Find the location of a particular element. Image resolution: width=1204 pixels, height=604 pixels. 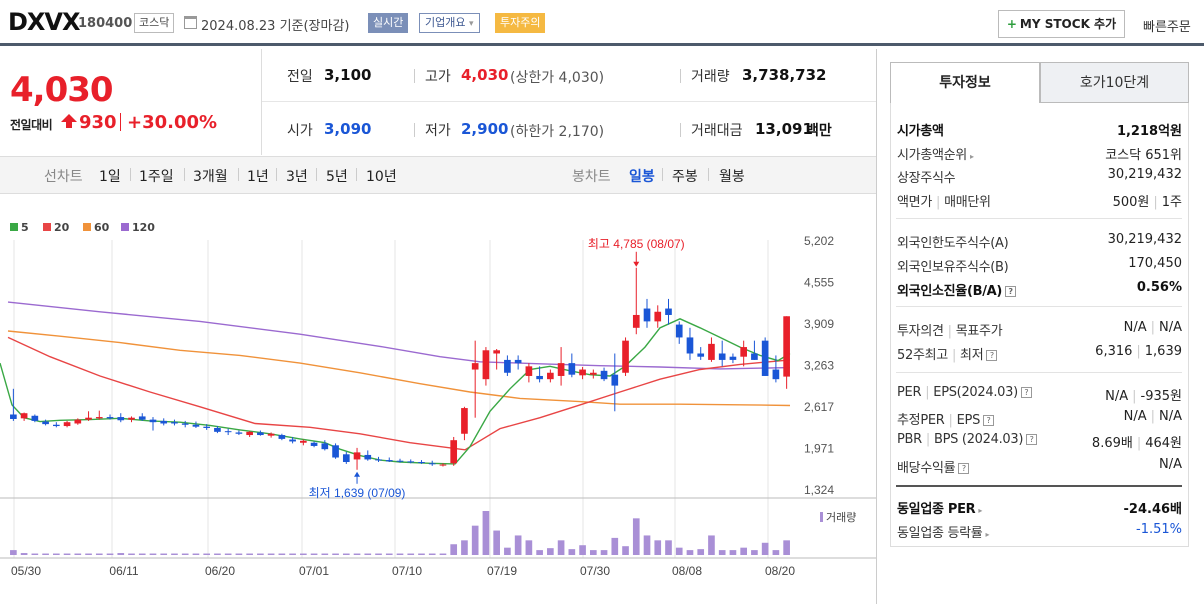

week52-label: 52주최고 | 최저? is located at coordinates (947, 353).